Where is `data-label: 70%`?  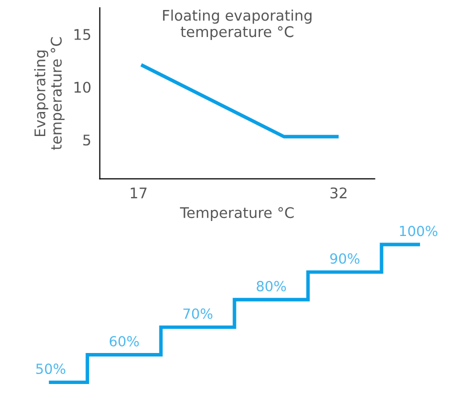
data-label: 70% is located at coordinates (197, 313).